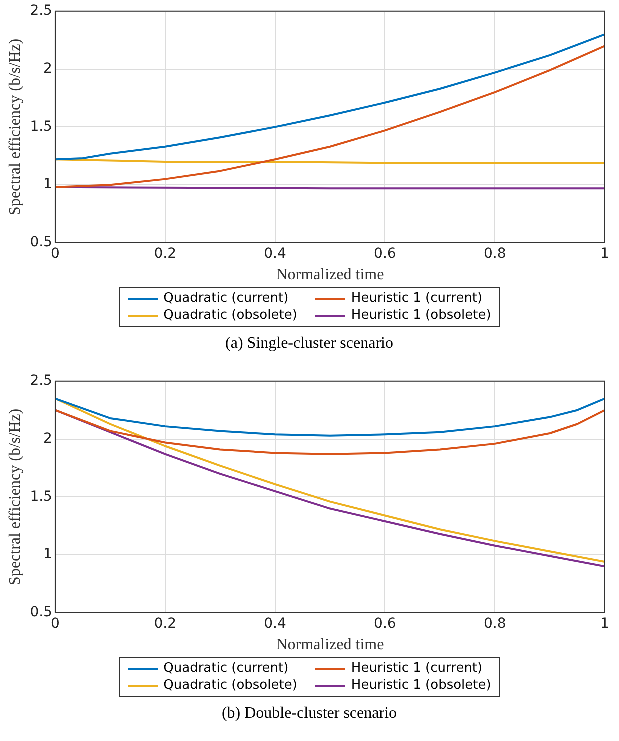 This screenshot has height=741, width=619. Describe the element at coordinates (309, 714) in the screenshot. I see `text: (b) Double-cluster scenario` at that location.